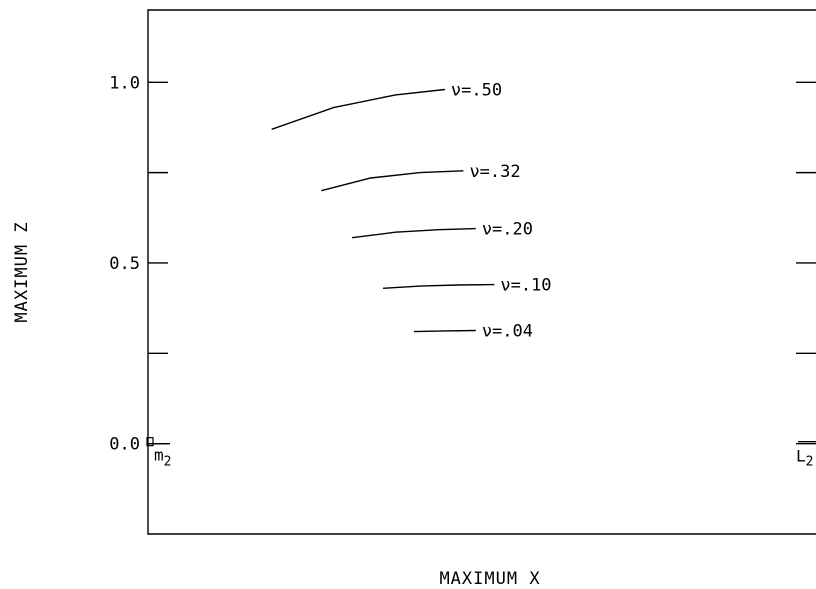 The width and height of the screenshot is (816, 589). What do you see at coordinates (810, 462) in the screenshot?
I see `marker-L2-sub: 2` at bounding box center [810, 462].